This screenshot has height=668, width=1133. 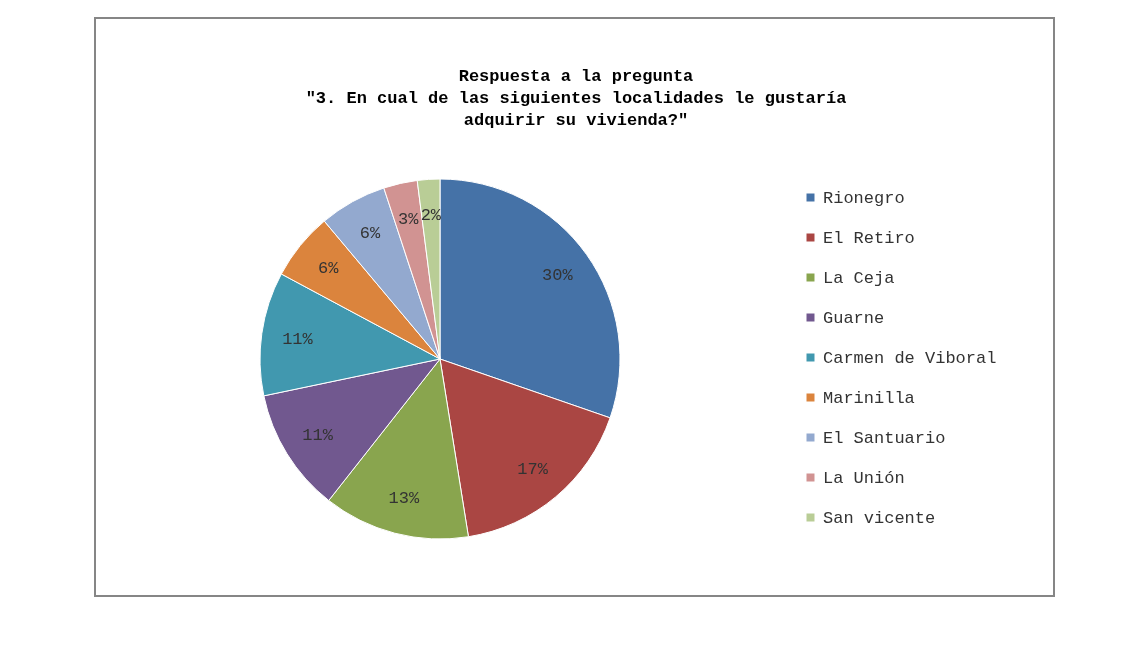 What do you see at coordinates (854, 318) in the screenshot?
I see `legend-label: Guarne` at bounding box center [854, 318].